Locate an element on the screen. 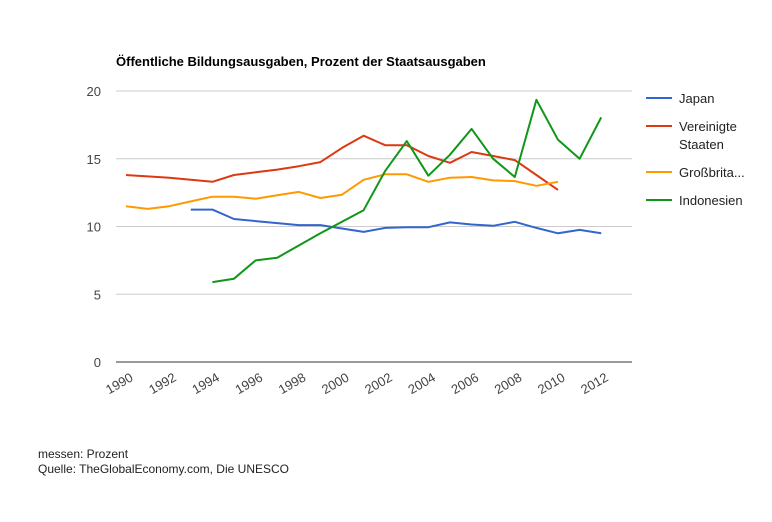 The image size is (772, 522). x-tick-label: 2012 is located at coordinates (594, 383).